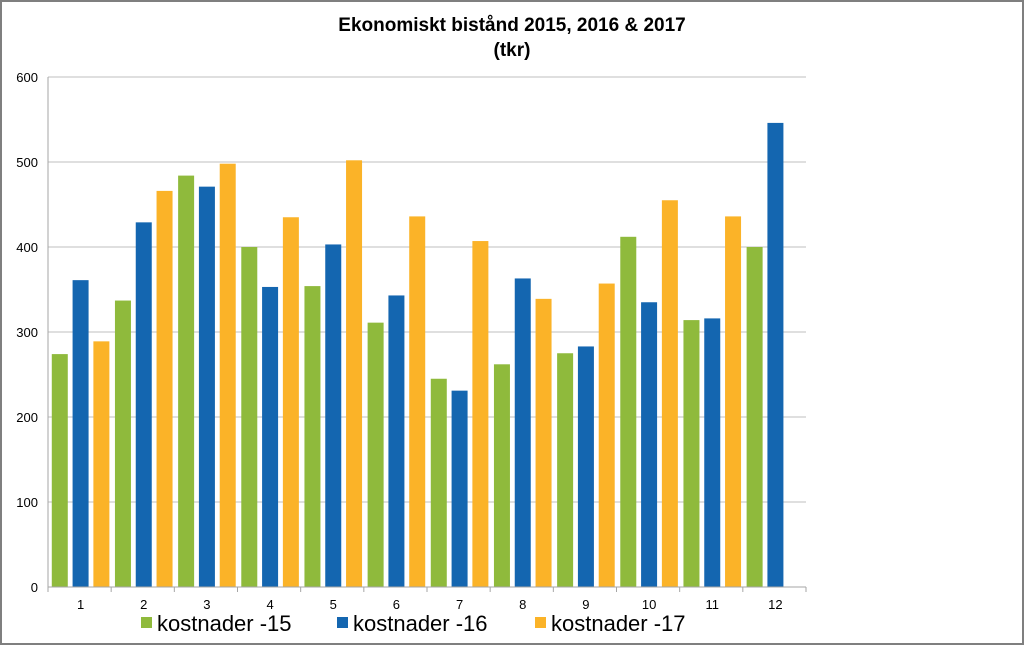  What do you see at coordinates (430, 604) in the screenshot?
I see `x-axis-ticks: 1 2 3 4 5 6 7 8 9 10 11 12` at bounding box center [430, 604].